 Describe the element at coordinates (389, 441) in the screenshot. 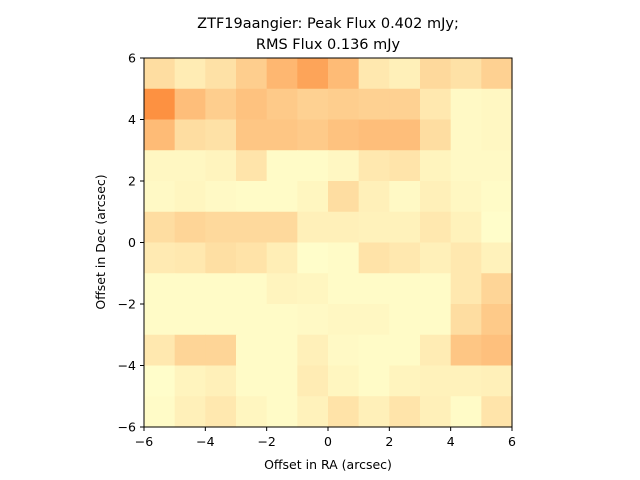

I see `x-tick-label: 2` at that location.